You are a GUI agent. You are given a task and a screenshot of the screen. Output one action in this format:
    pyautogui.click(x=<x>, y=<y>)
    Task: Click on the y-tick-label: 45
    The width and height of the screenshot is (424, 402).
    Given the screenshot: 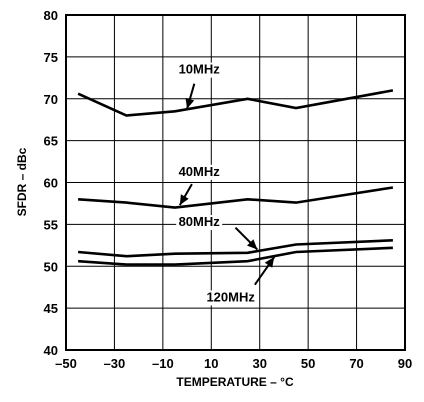 What is the action you would take?
    pyautogui.click(x=51, y=308)
    